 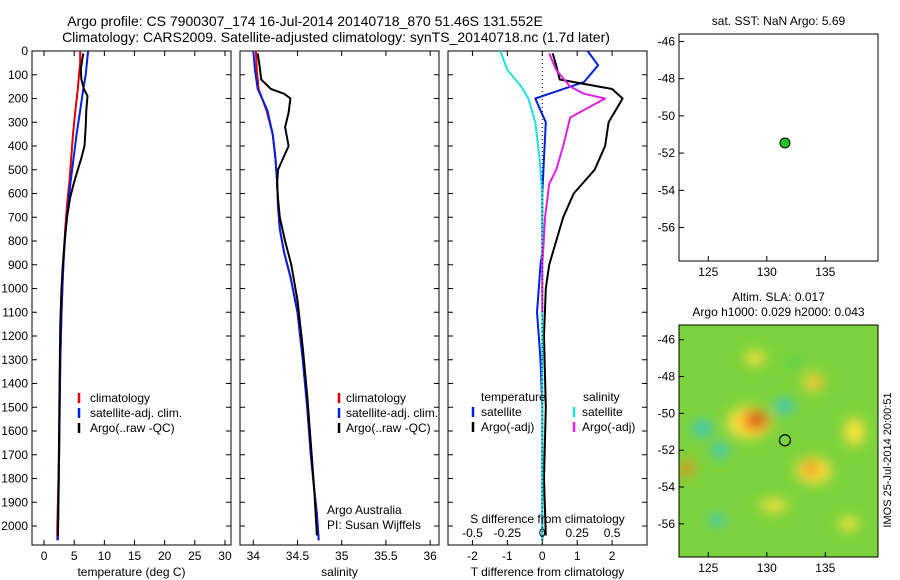 What do you see at coordinates (14, 502) in the screenshot?
I see `depth-tick-label: 1900` at bounding box center [14, 502].